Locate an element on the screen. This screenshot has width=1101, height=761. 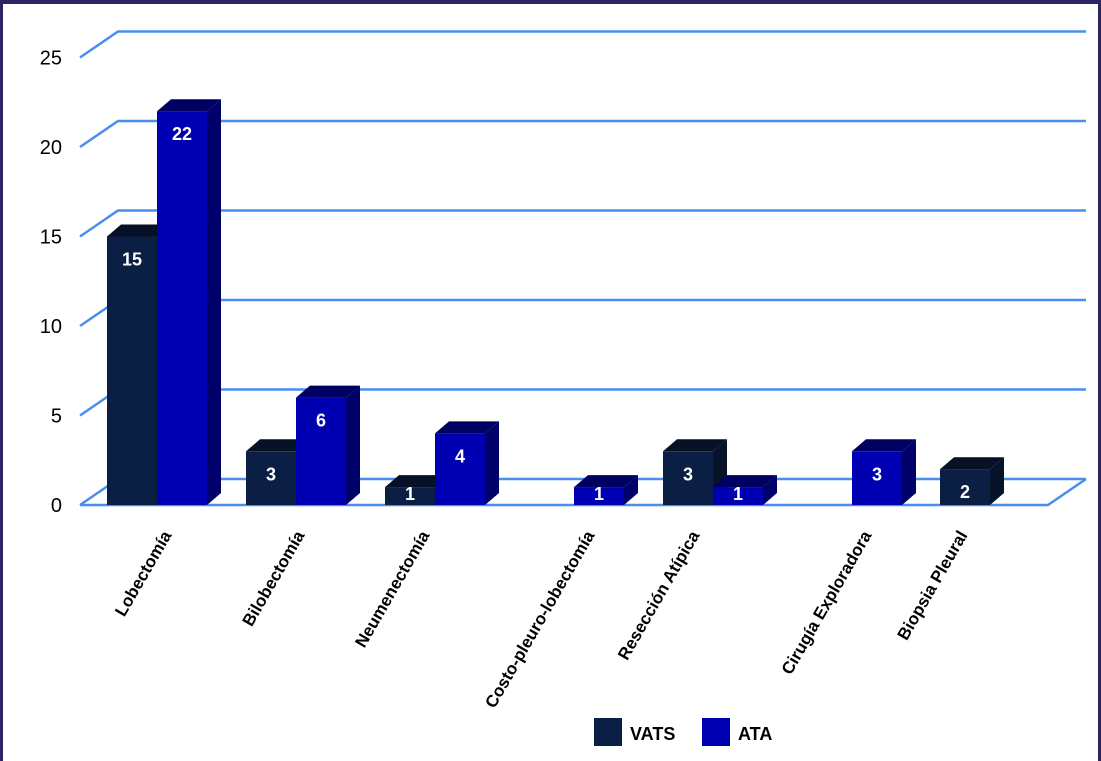
y-tick-label: 25 is located at coordinates (51, 59).